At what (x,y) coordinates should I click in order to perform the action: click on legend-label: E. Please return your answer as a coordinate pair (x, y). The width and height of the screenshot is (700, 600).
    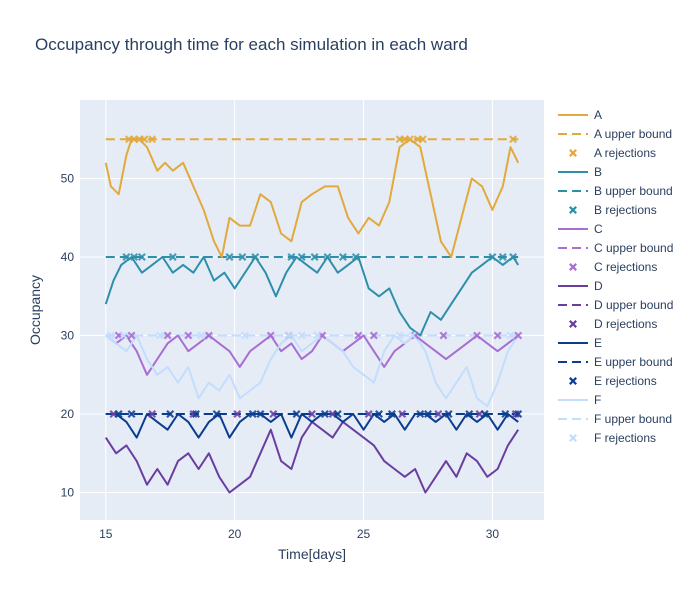
    Looking at the image, I should click on (598, 343).